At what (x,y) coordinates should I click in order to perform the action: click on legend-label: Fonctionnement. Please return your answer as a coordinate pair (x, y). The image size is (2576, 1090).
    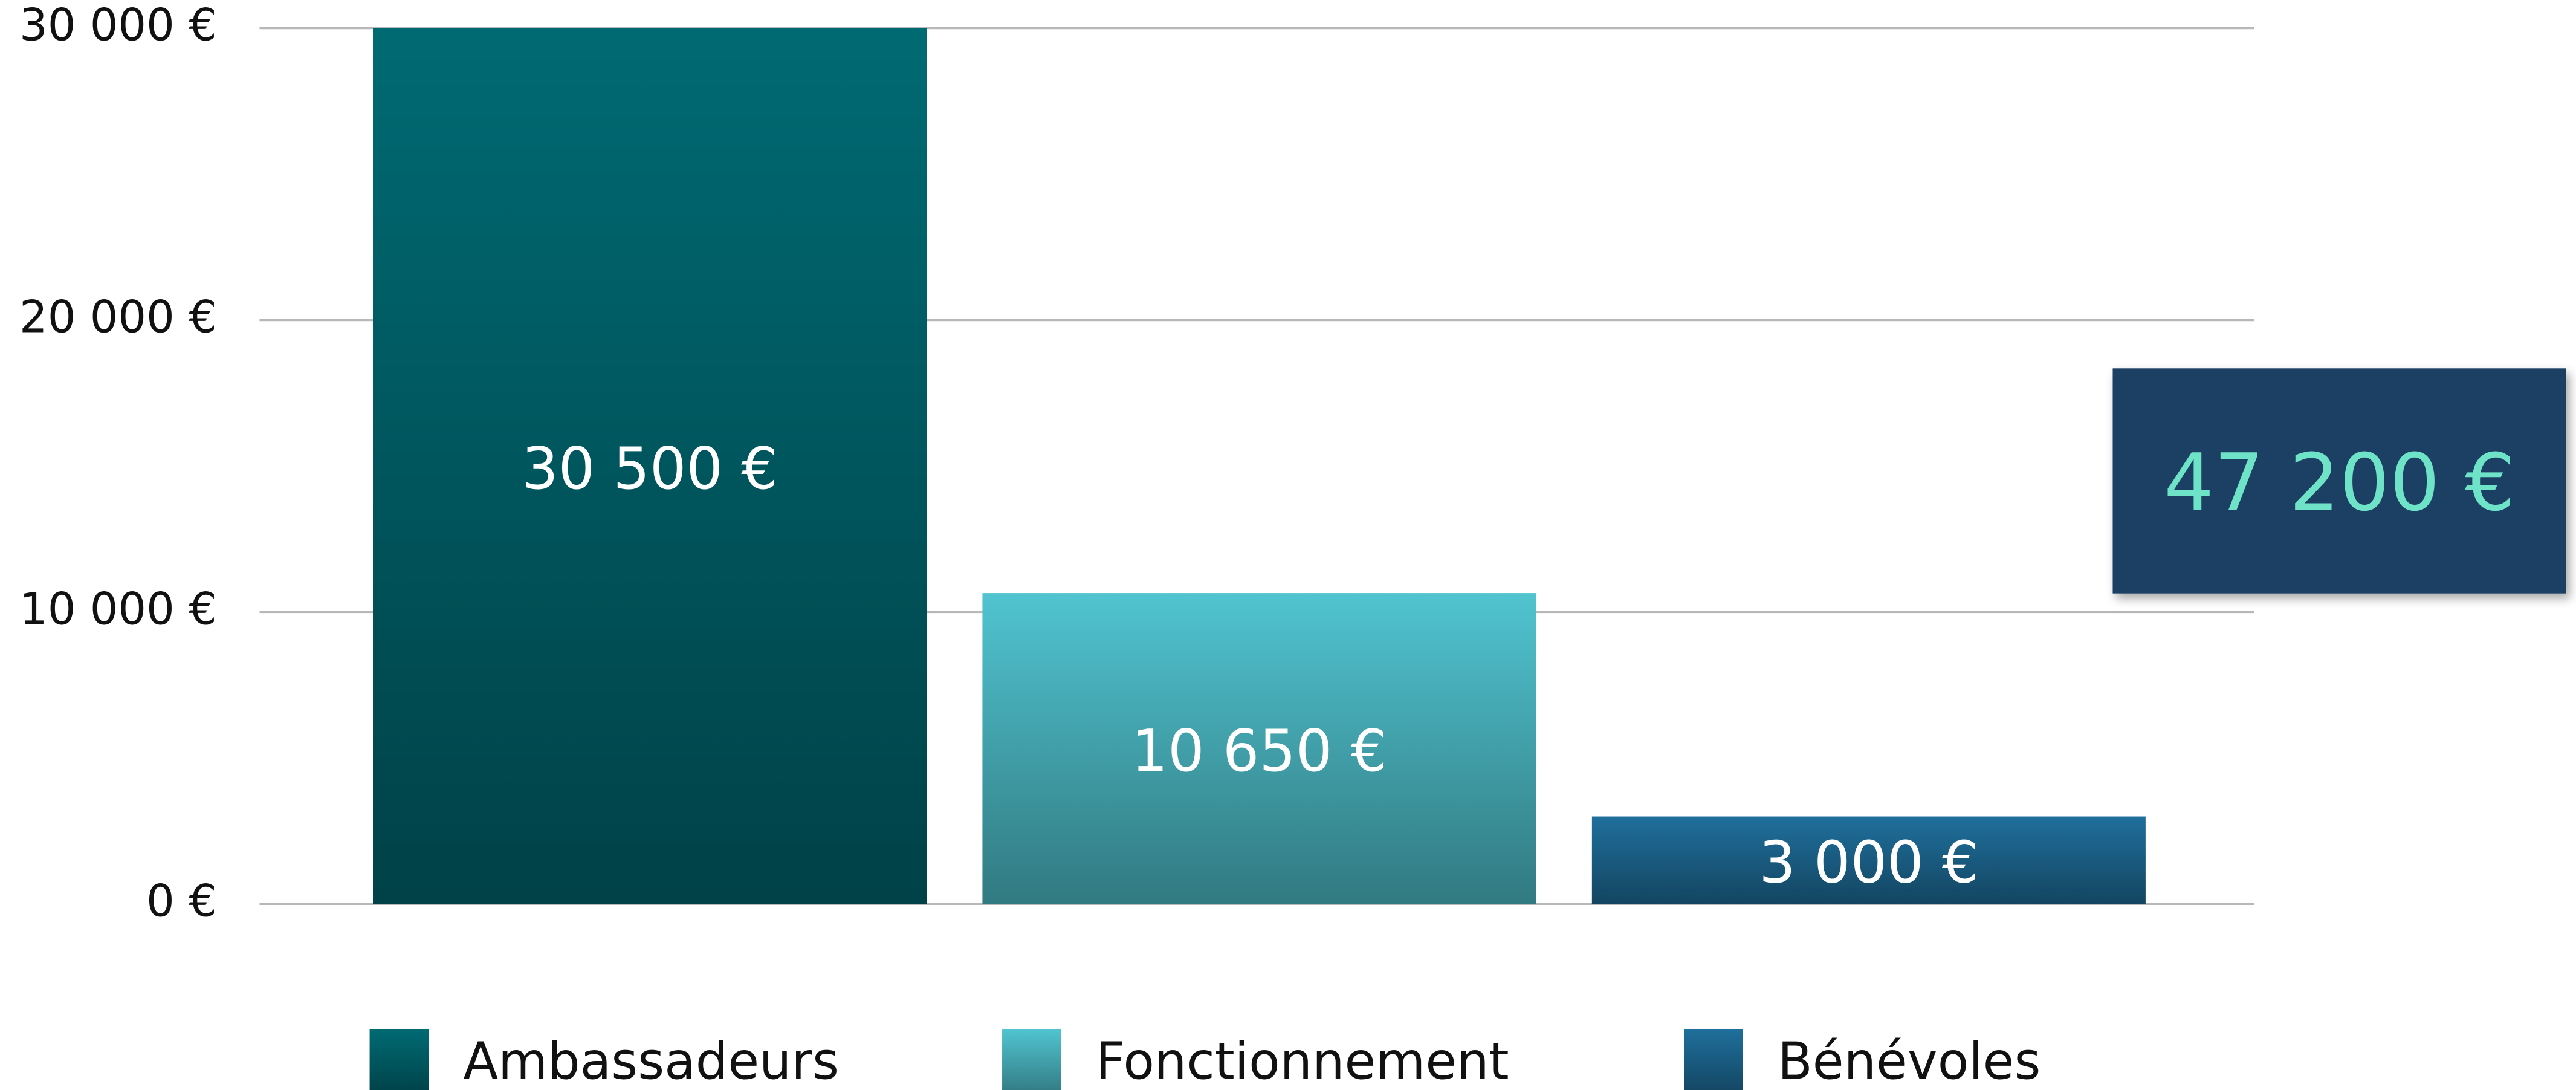
    Looking at the image, I should click on (1302, 1061).